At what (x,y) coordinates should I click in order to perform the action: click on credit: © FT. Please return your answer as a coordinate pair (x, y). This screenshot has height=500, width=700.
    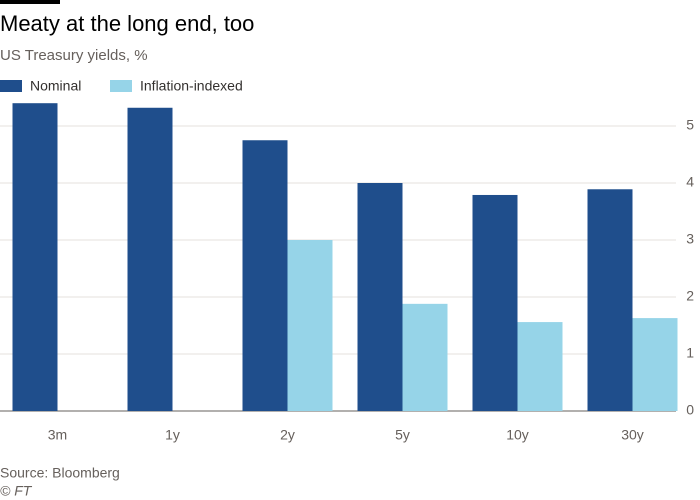
    Looking at the image, I should click on (16, 491).